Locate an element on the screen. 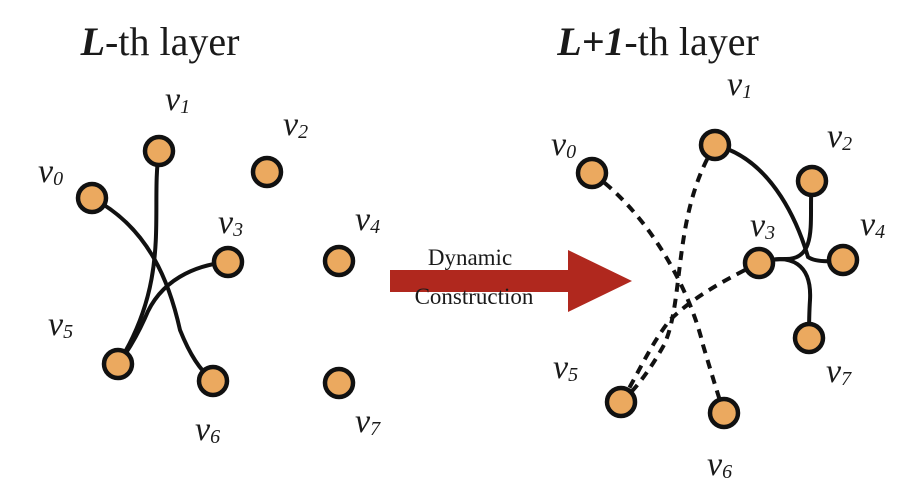  right-label-v1: v1 is located at coordinates (739, 84).